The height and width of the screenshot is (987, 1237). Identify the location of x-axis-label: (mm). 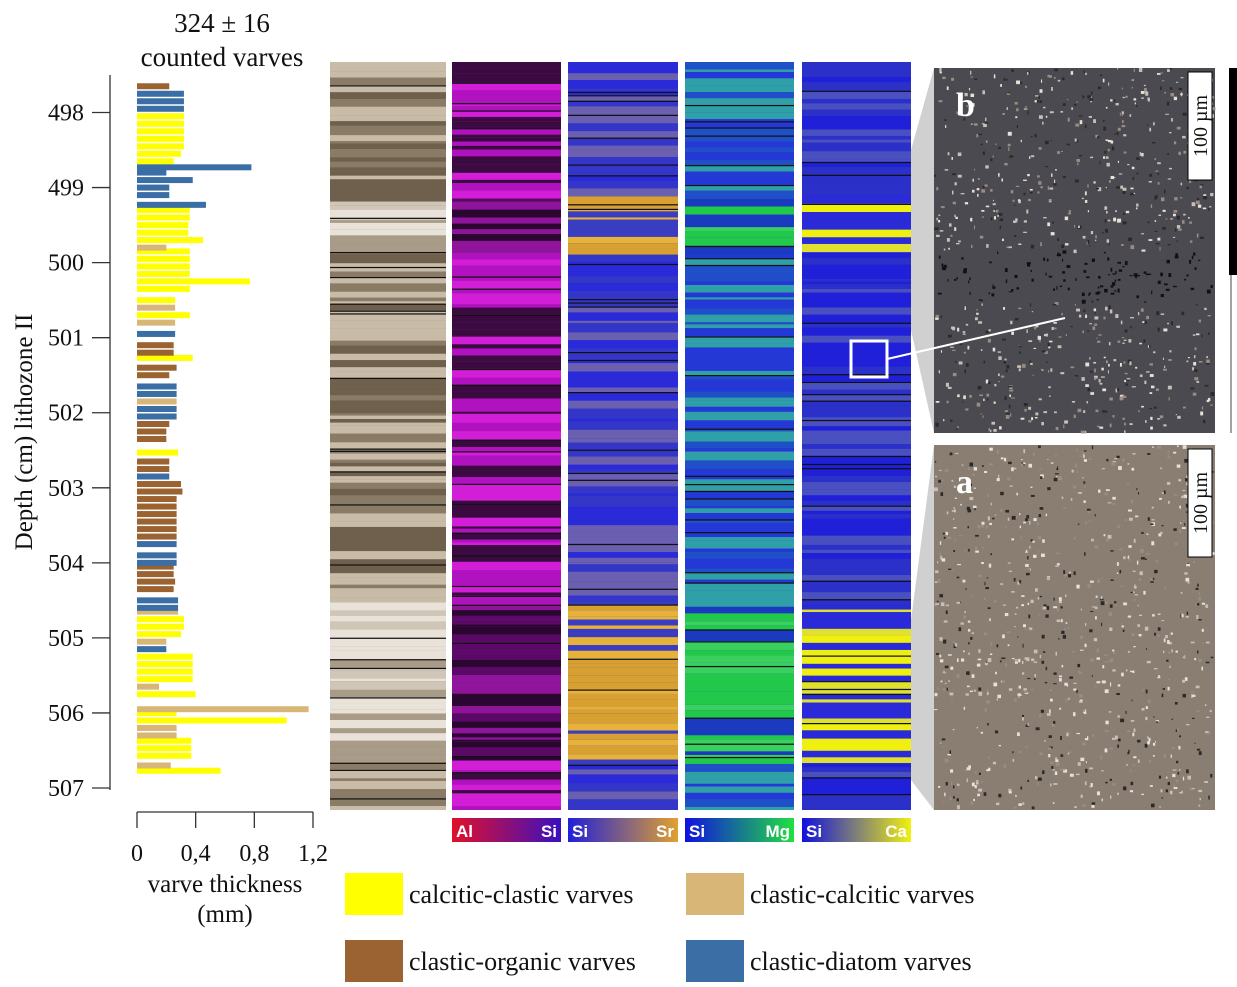
(225, 914).